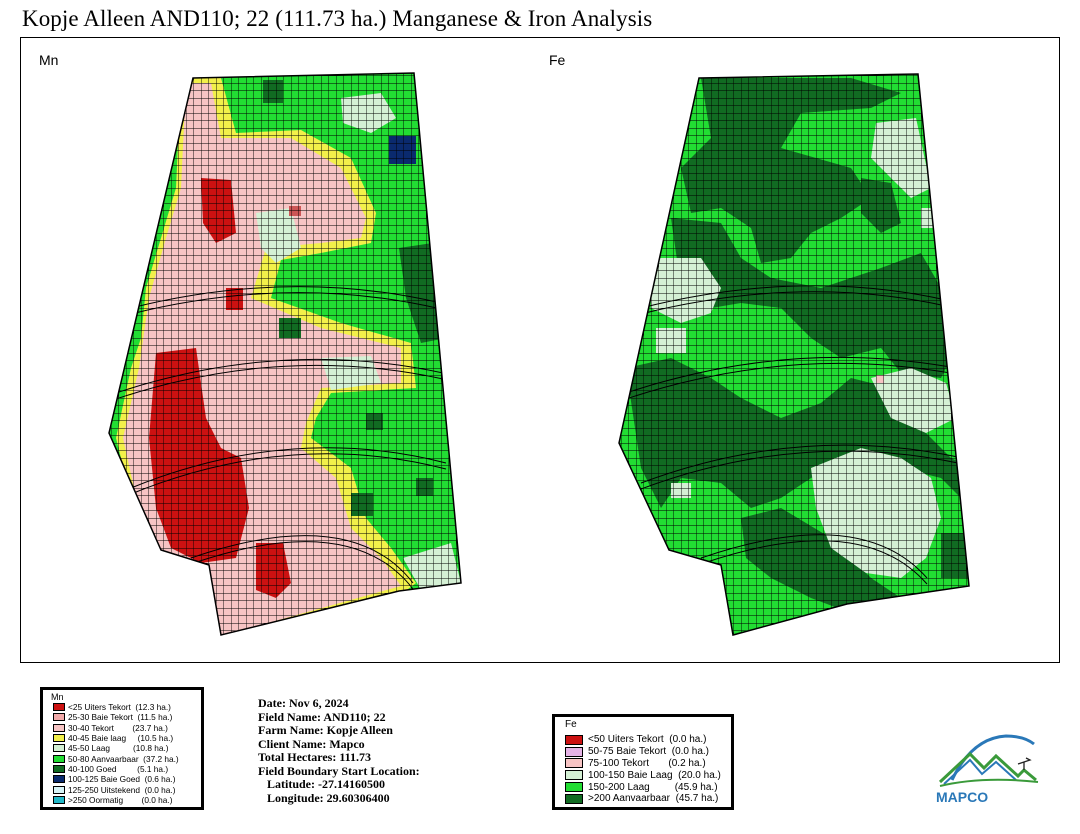 The image size is (1080, 834). I want to click on mn-legend-item: 30-40 Tekort (23.7 ha.), so click(116, 728).